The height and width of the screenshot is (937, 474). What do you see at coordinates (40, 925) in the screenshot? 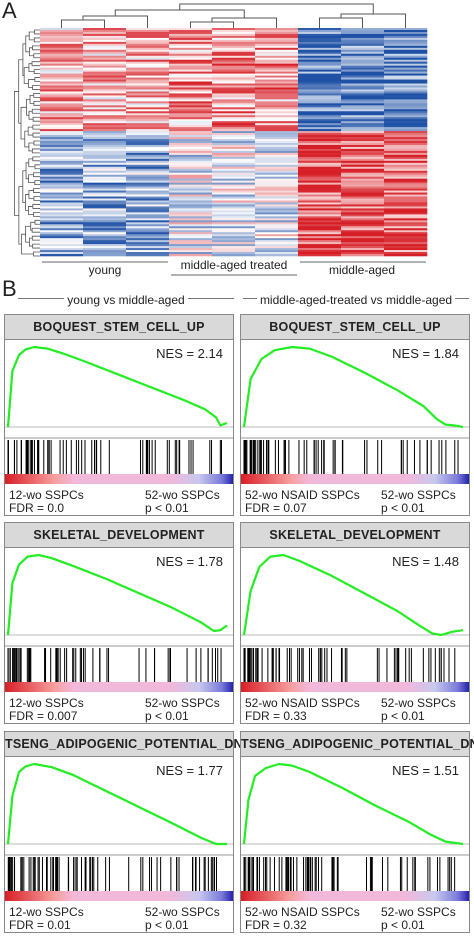
I see `fdr-value: FDR = 0.01` at bounding box center [40, 925].